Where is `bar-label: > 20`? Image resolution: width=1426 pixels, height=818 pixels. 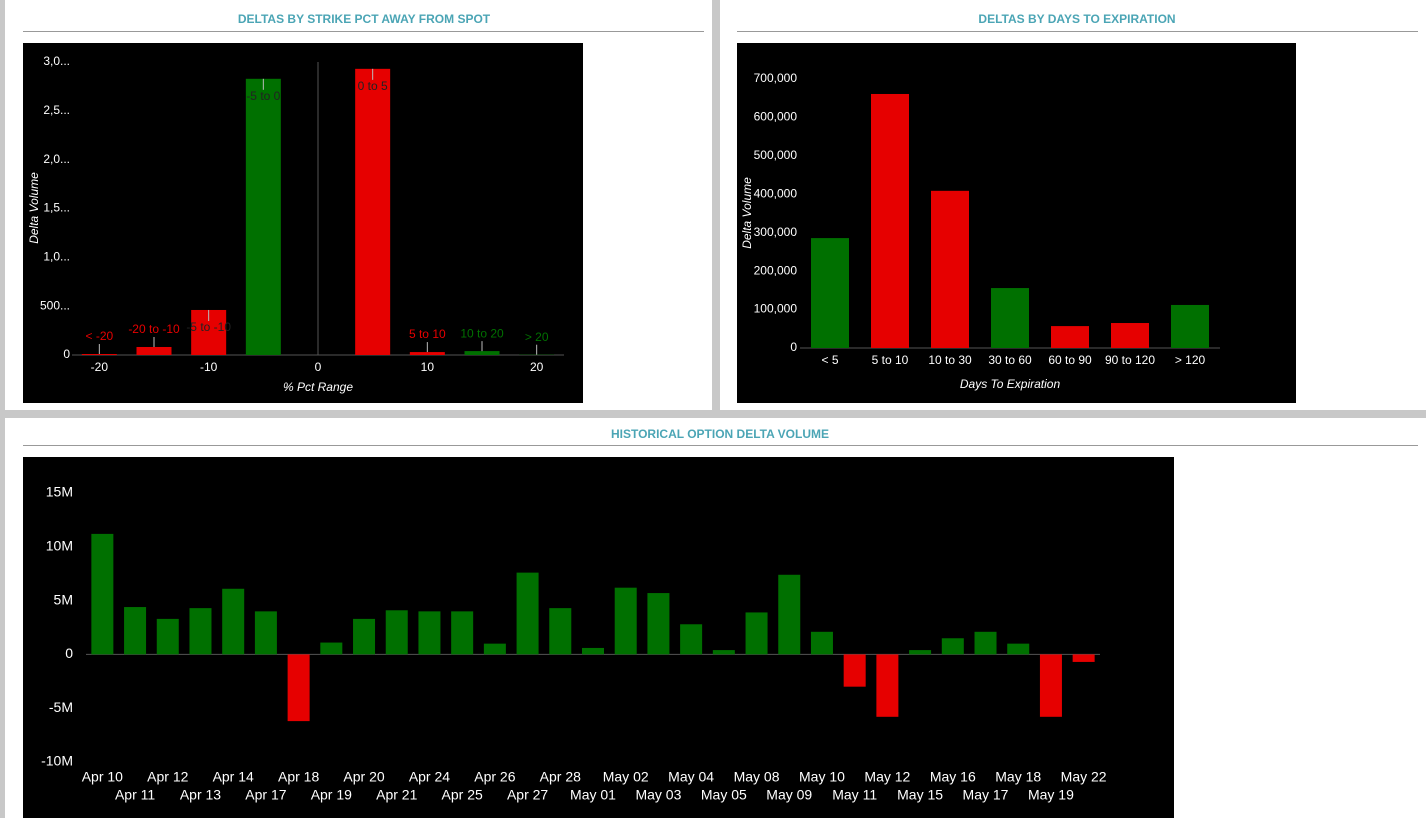
bar-label: > 20 is located at coordinates (537, 337).